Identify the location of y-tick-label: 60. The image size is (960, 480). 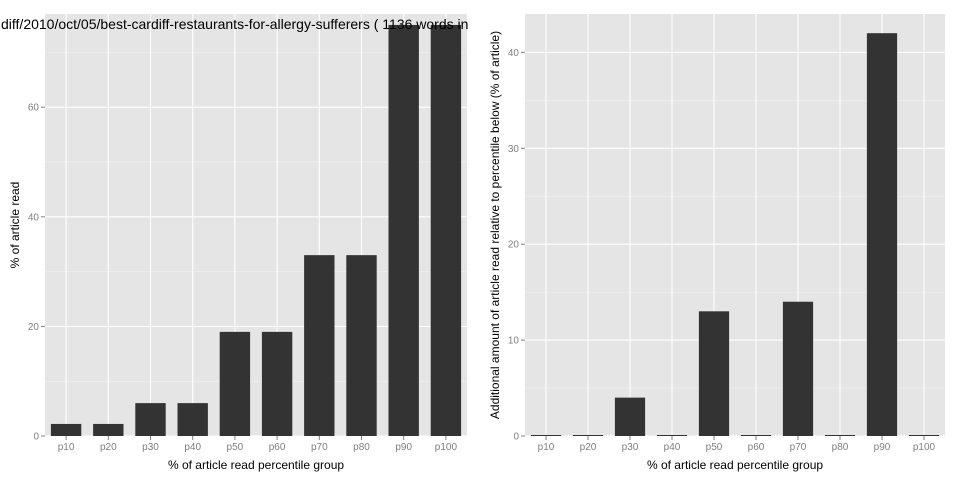
(34, 108).